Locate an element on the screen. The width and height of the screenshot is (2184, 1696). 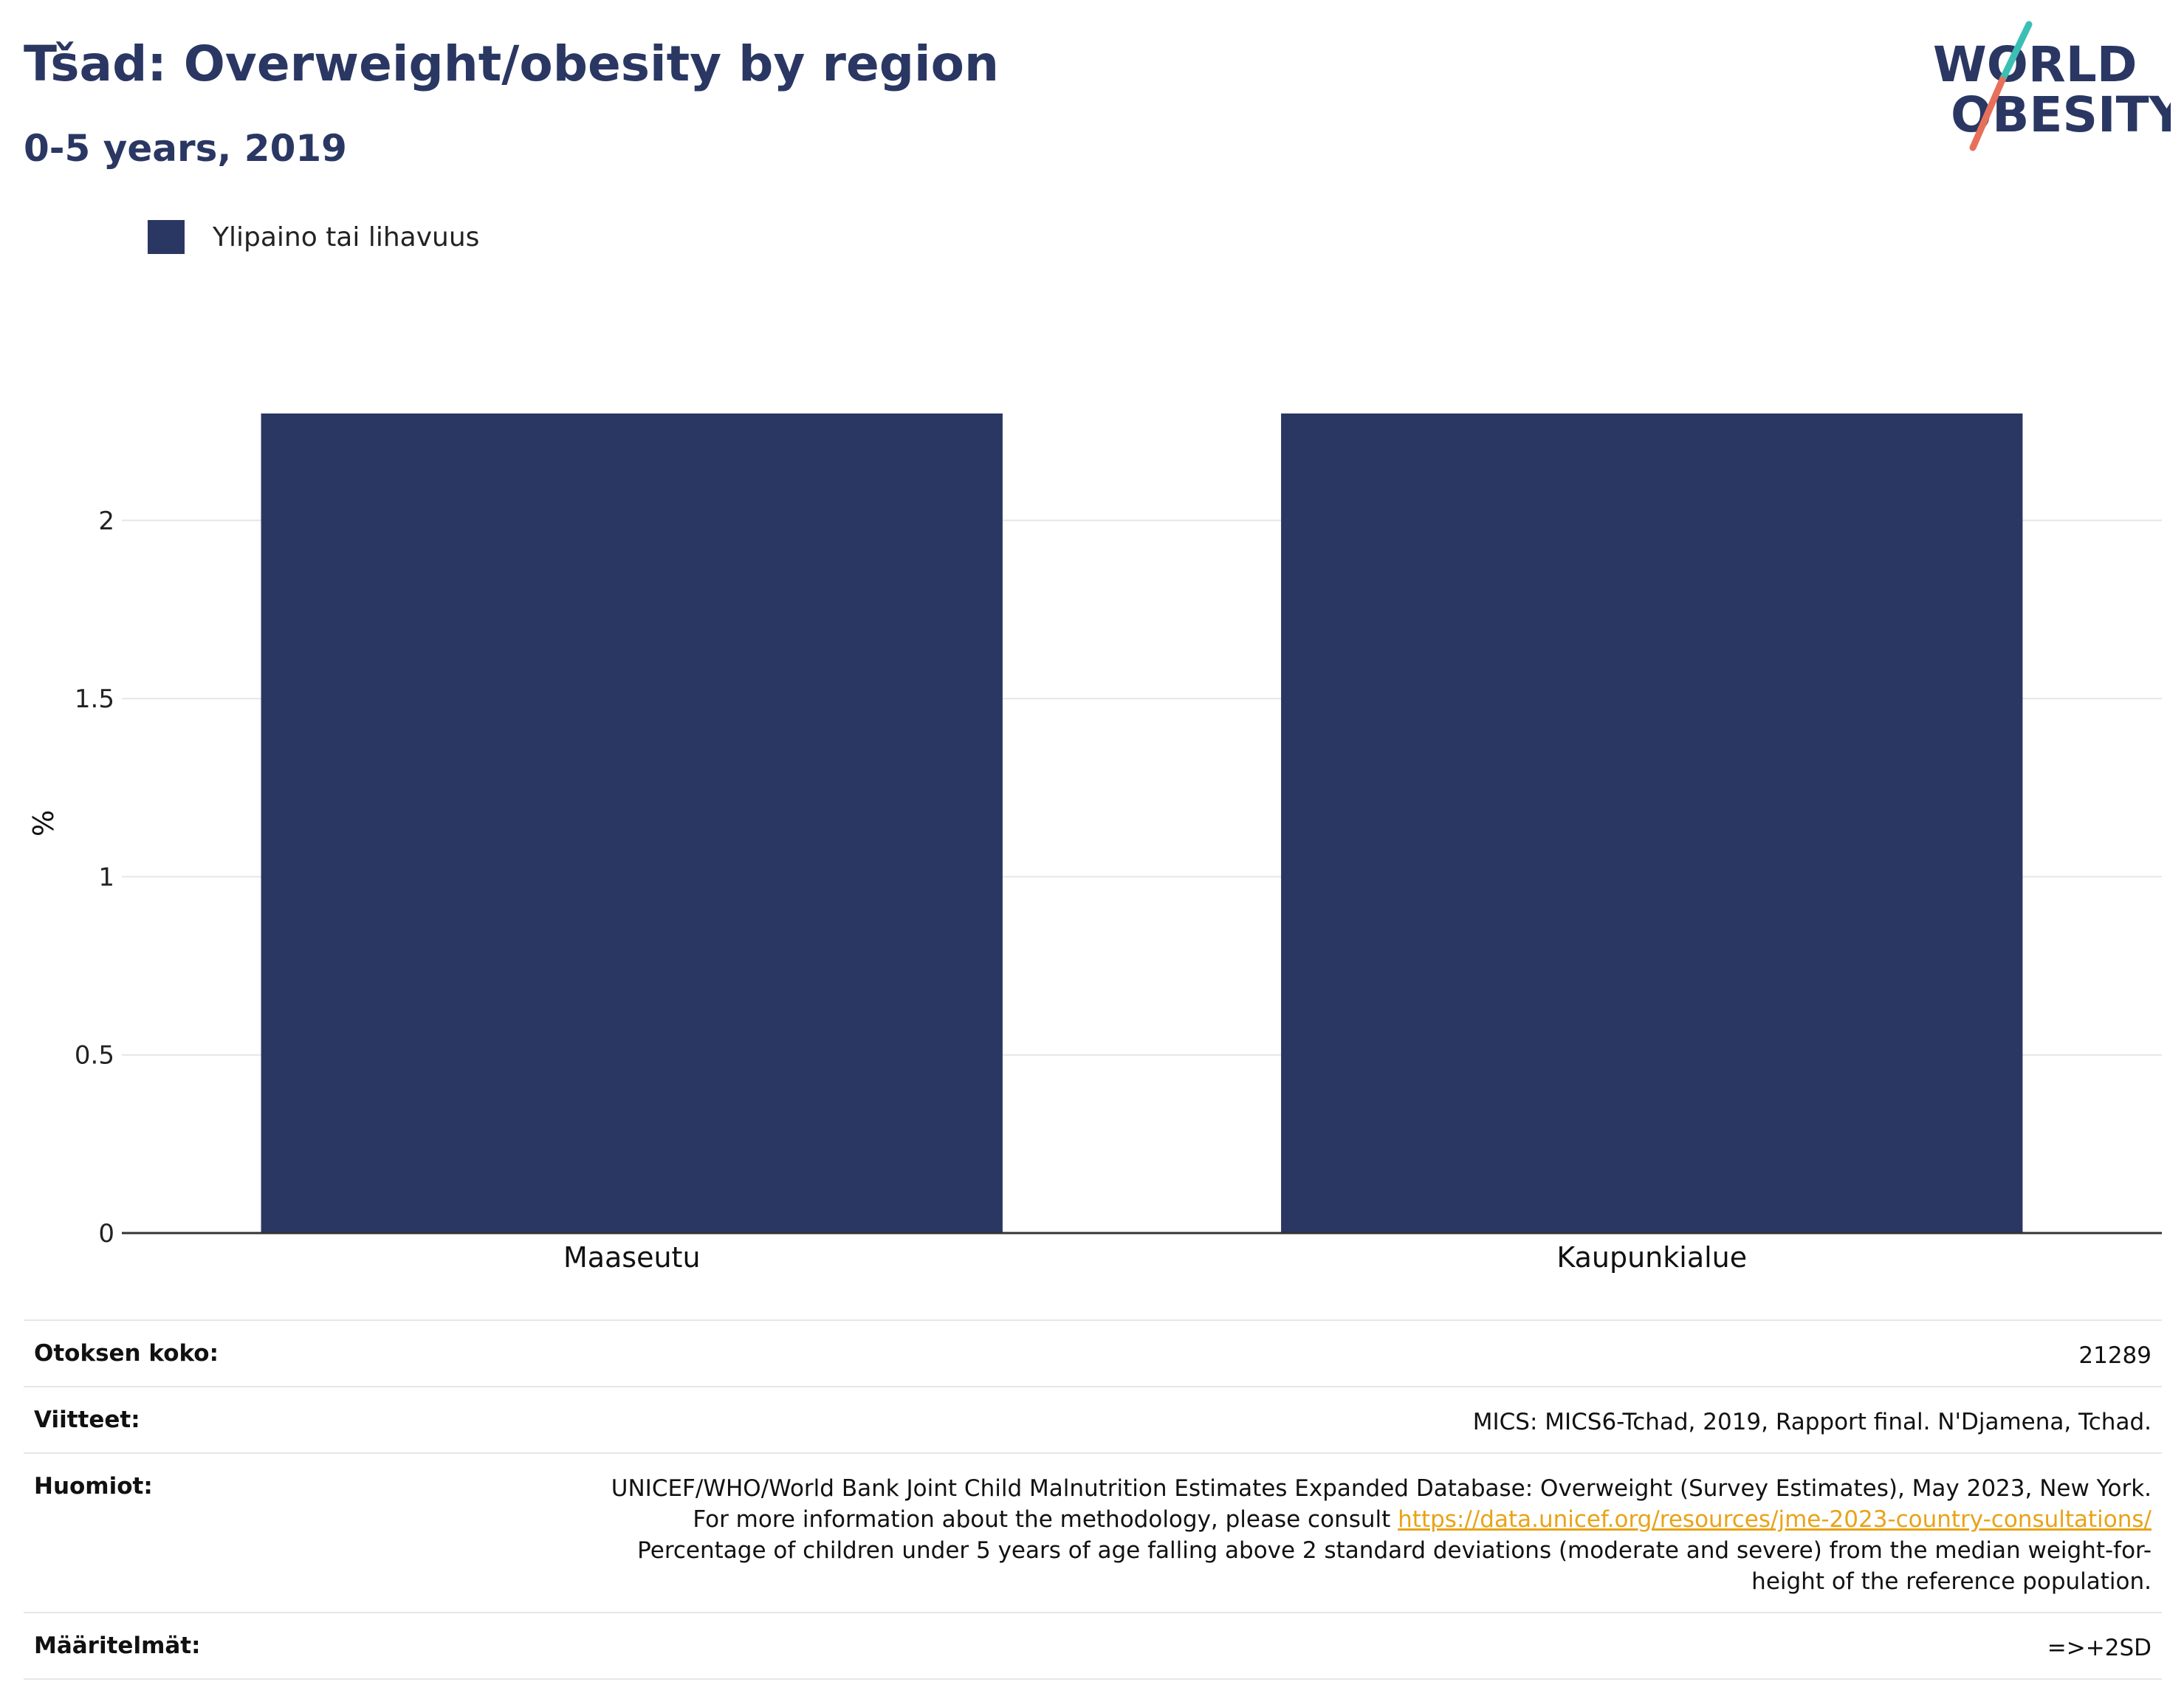
sample-size-value: 21289 is located at coordinates (2115, 1355).